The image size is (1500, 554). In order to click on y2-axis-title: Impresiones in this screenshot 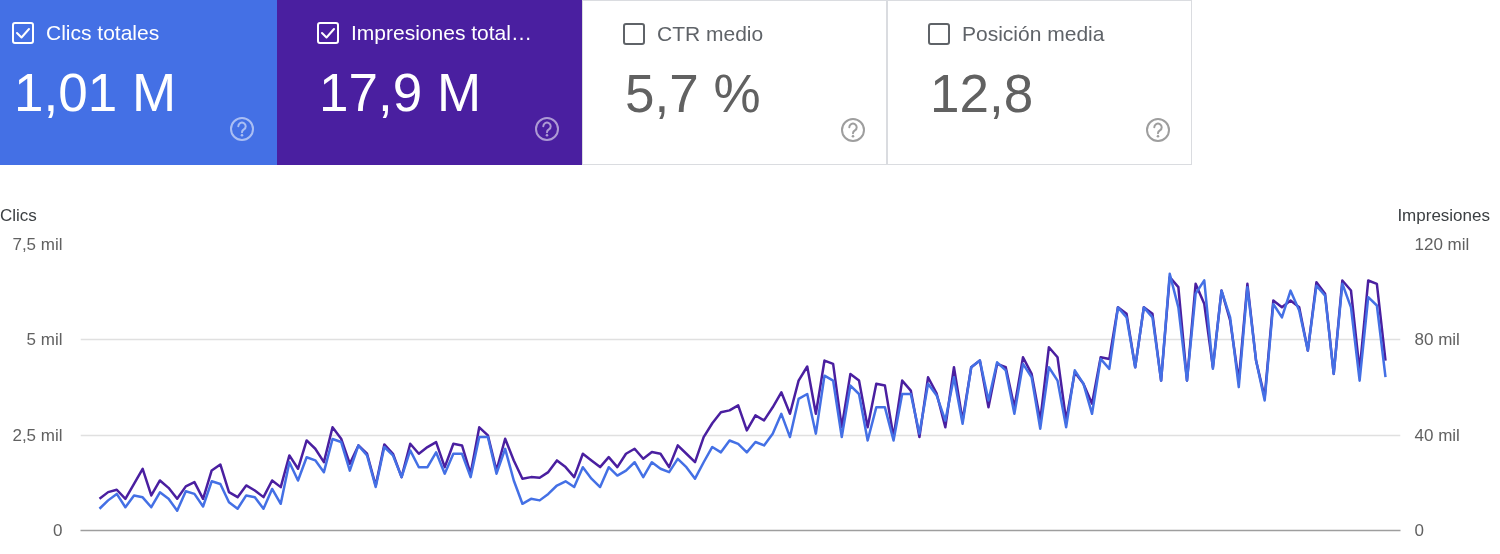, I will do `click(1443, 216)`.